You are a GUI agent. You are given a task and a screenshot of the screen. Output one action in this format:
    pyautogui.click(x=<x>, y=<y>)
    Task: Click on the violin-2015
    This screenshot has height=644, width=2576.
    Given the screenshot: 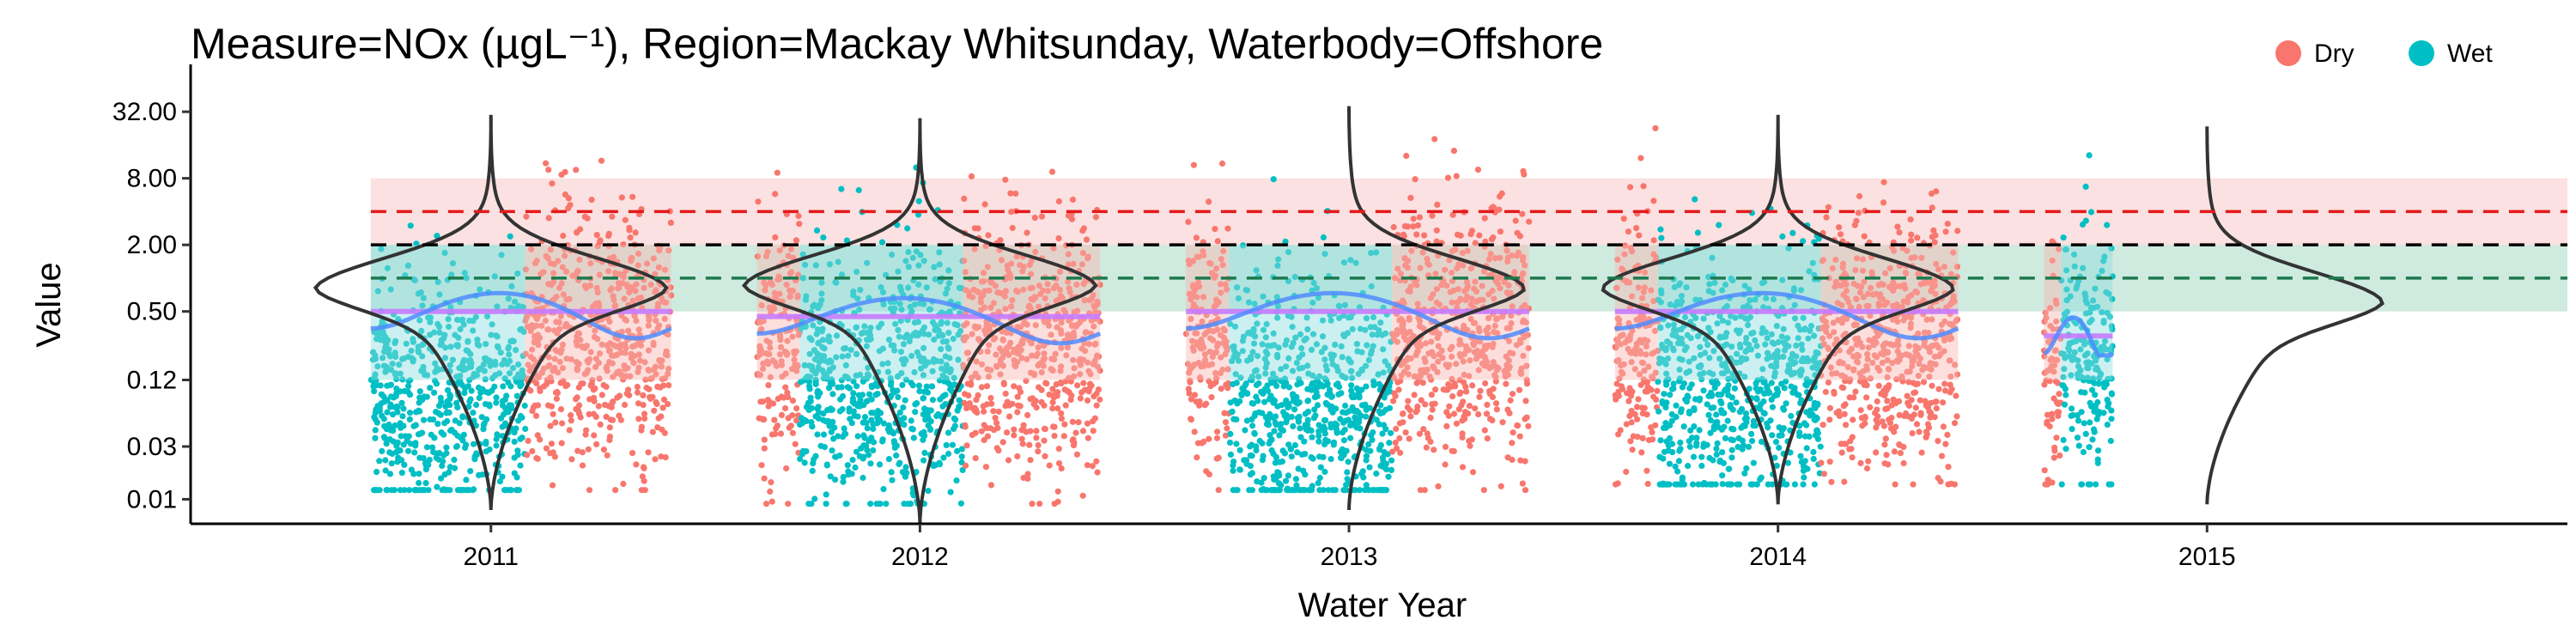 What is the action you would take?
    pyautogui.click(x=2295, y=315)
    